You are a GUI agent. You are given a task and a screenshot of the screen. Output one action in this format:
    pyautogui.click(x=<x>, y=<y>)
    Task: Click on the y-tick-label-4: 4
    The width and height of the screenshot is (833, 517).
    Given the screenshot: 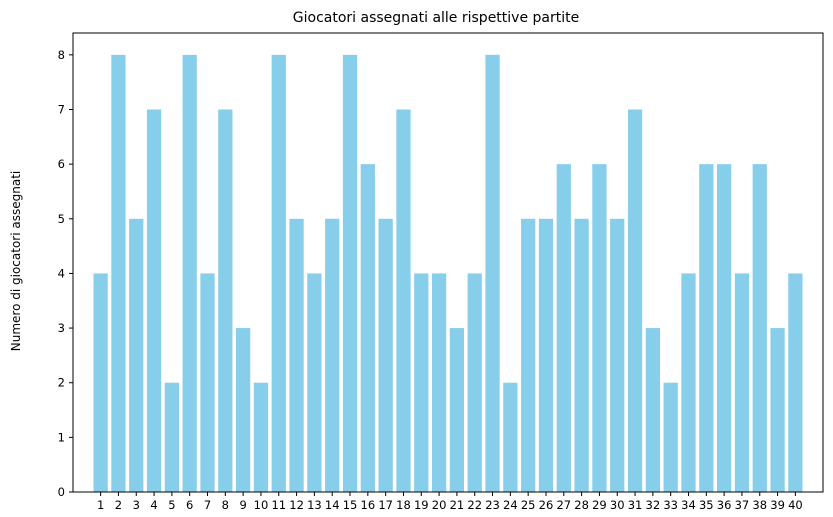 What is the action you would take?
    pyautogui.click(x=61, y=273)
    